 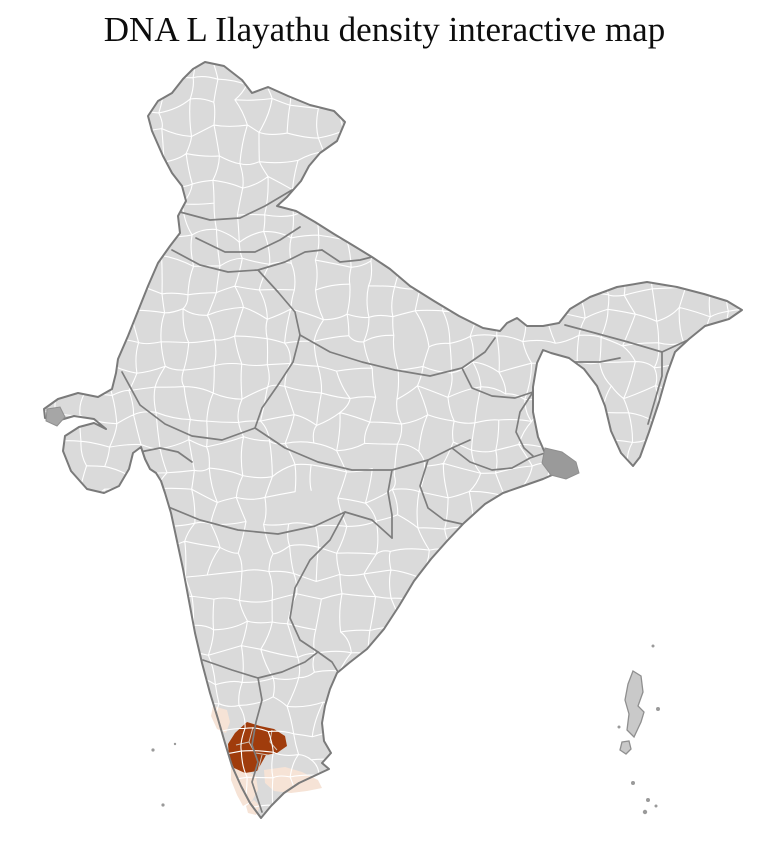 I want to click on marsh-islet, so click(x=55, y=416).